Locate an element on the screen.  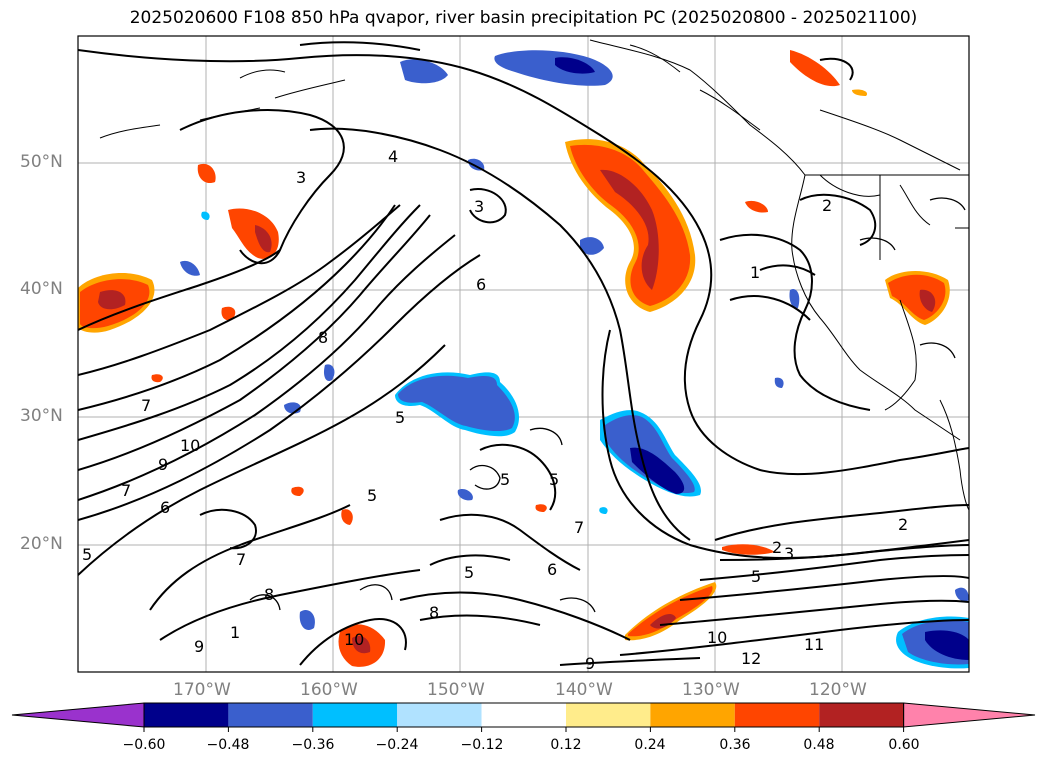
contour-label-5-west: 5 is located at coordinates (87, 554).